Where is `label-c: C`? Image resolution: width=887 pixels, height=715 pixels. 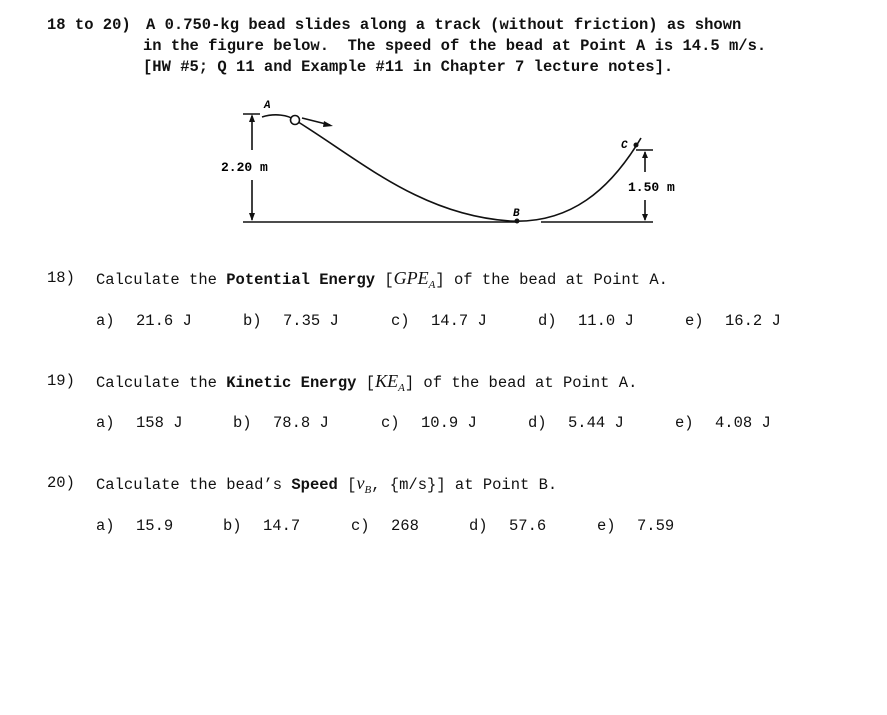
label-c: C is located at coordinates (624, 146).